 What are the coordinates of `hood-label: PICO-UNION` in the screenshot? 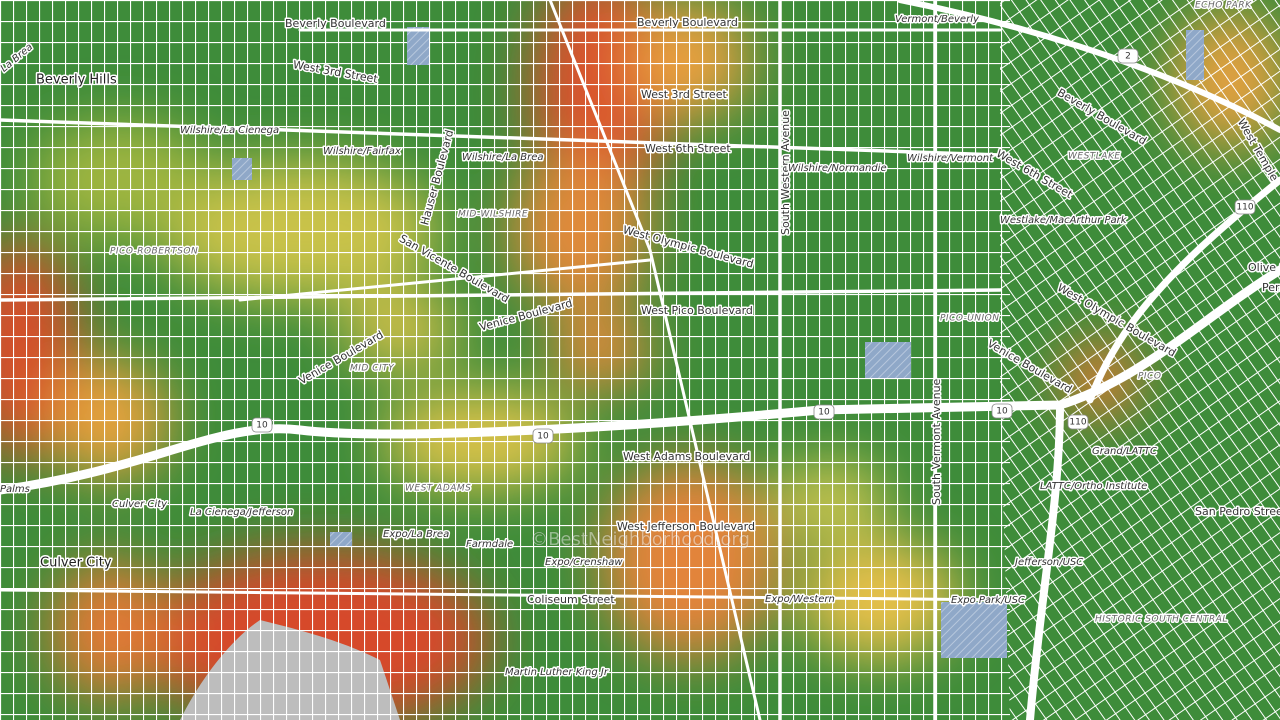 It's located at (970, 319).